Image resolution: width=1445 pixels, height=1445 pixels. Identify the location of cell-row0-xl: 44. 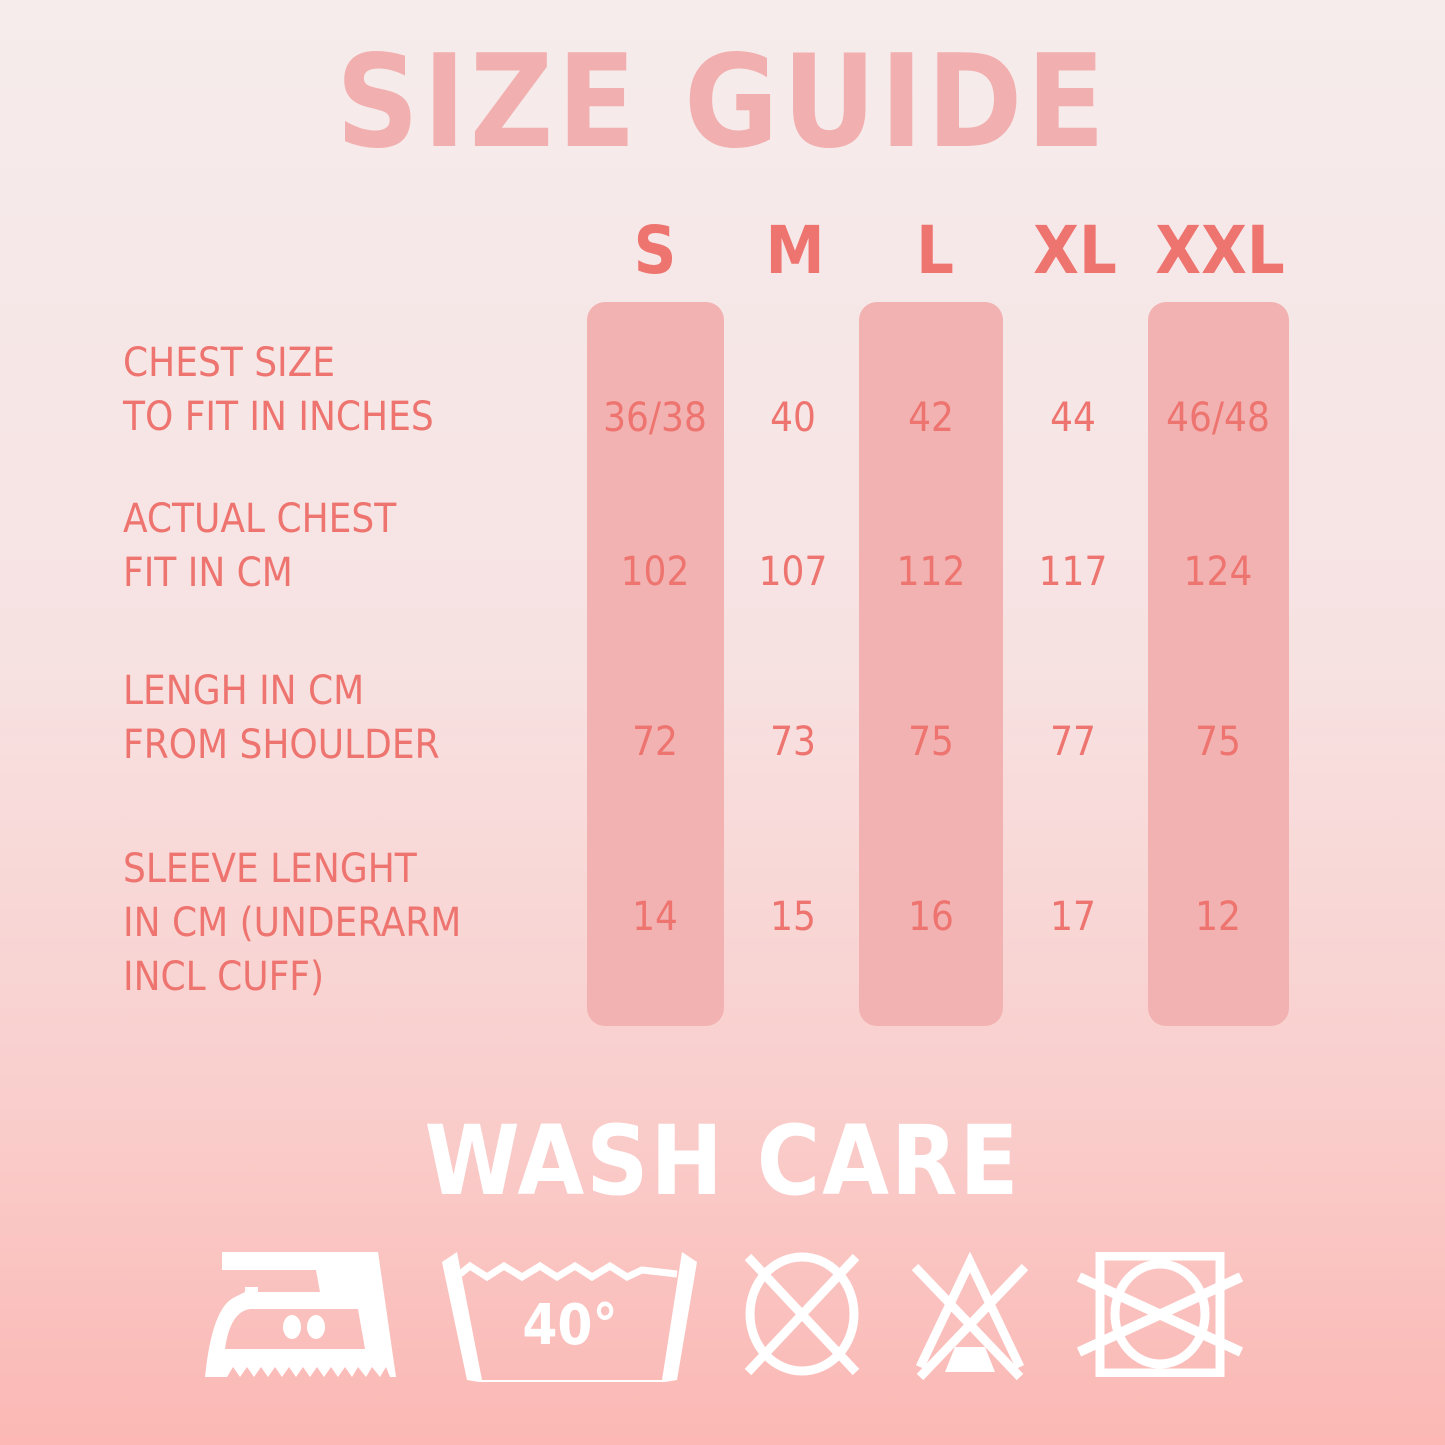
(1073, 418).